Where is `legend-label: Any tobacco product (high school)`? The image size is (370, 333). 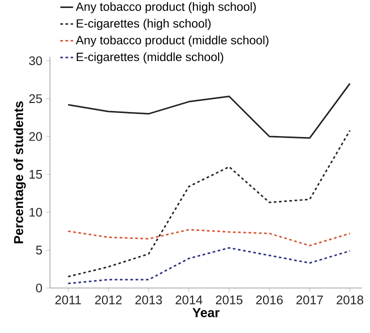 legend-label: Any tobacco product (high school) is located at coordinates (166, 8).